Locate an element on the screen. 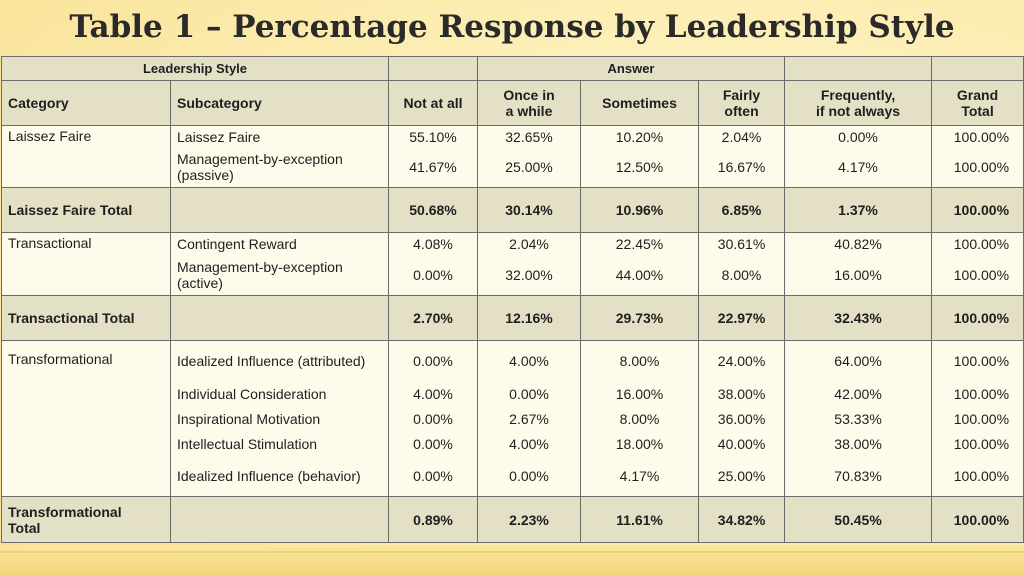 Image resolution: width=1024 pixels, height=576 pixels. col-once-in-a-while: Once in a while is located at coordinates (529, 103).